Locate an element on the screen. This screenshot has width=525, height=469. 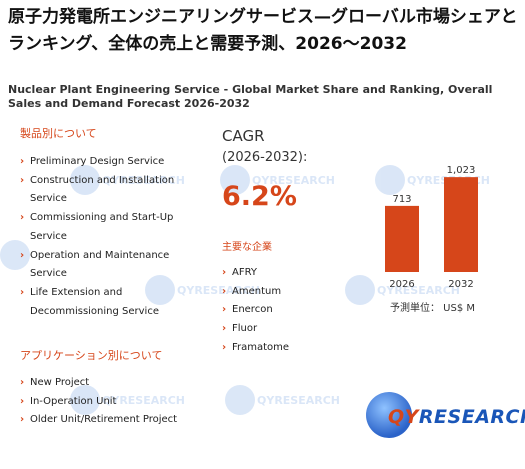
market-size-bar-chart: 713 2026 1,023 2032 is located at coordinates (431, 227).